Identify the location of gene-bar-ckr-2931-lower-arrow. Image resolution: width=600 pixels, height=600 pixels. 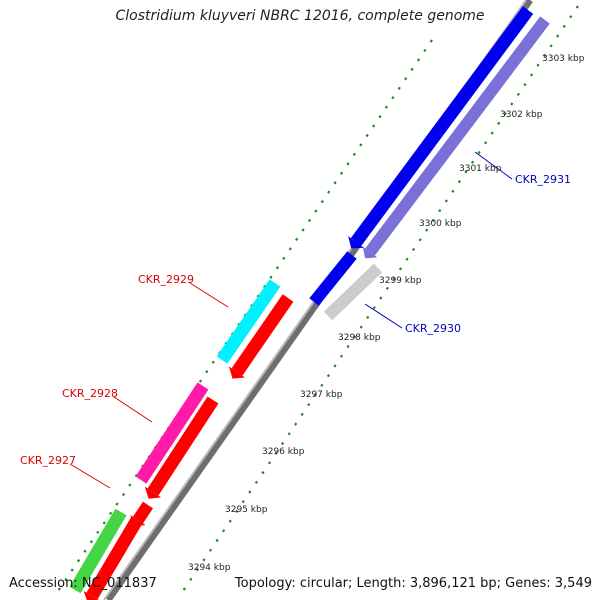
(370, 252).